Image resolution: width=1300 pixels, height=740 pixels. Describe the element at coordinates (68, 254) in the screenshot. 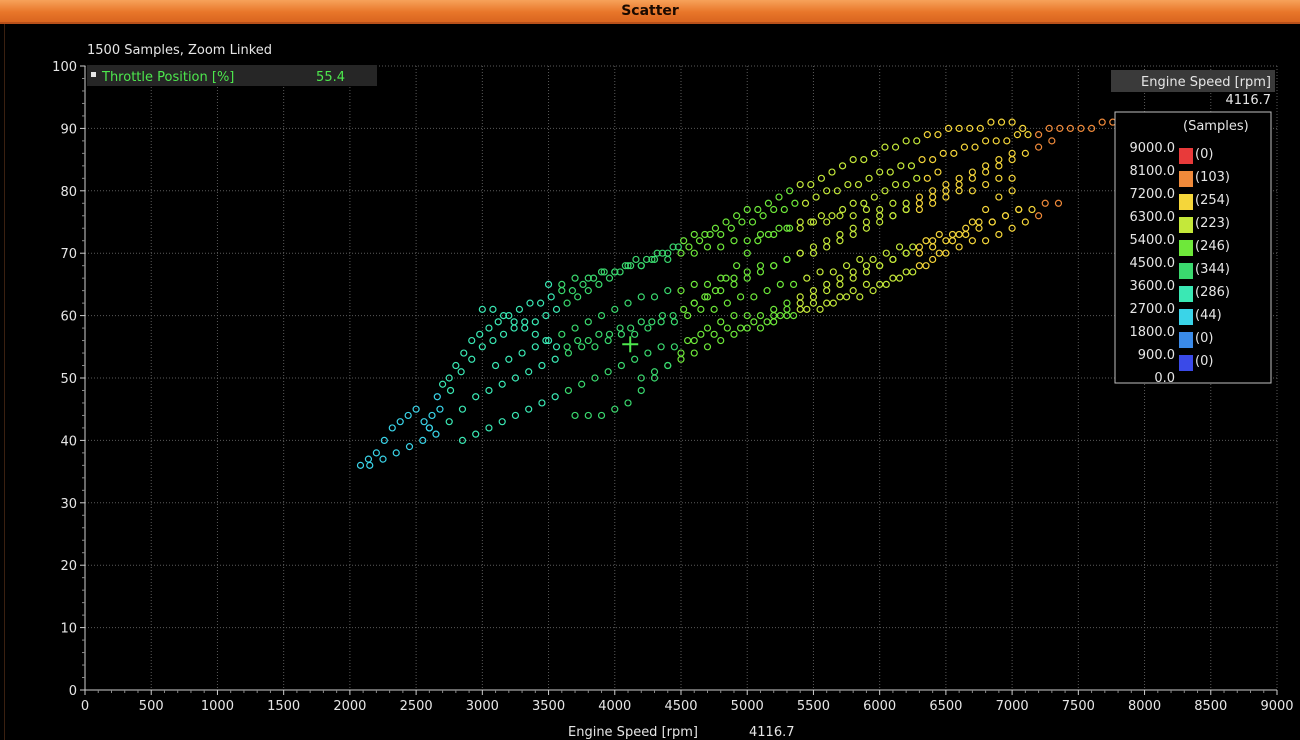

I see `y-tick-label: 70` at that location.